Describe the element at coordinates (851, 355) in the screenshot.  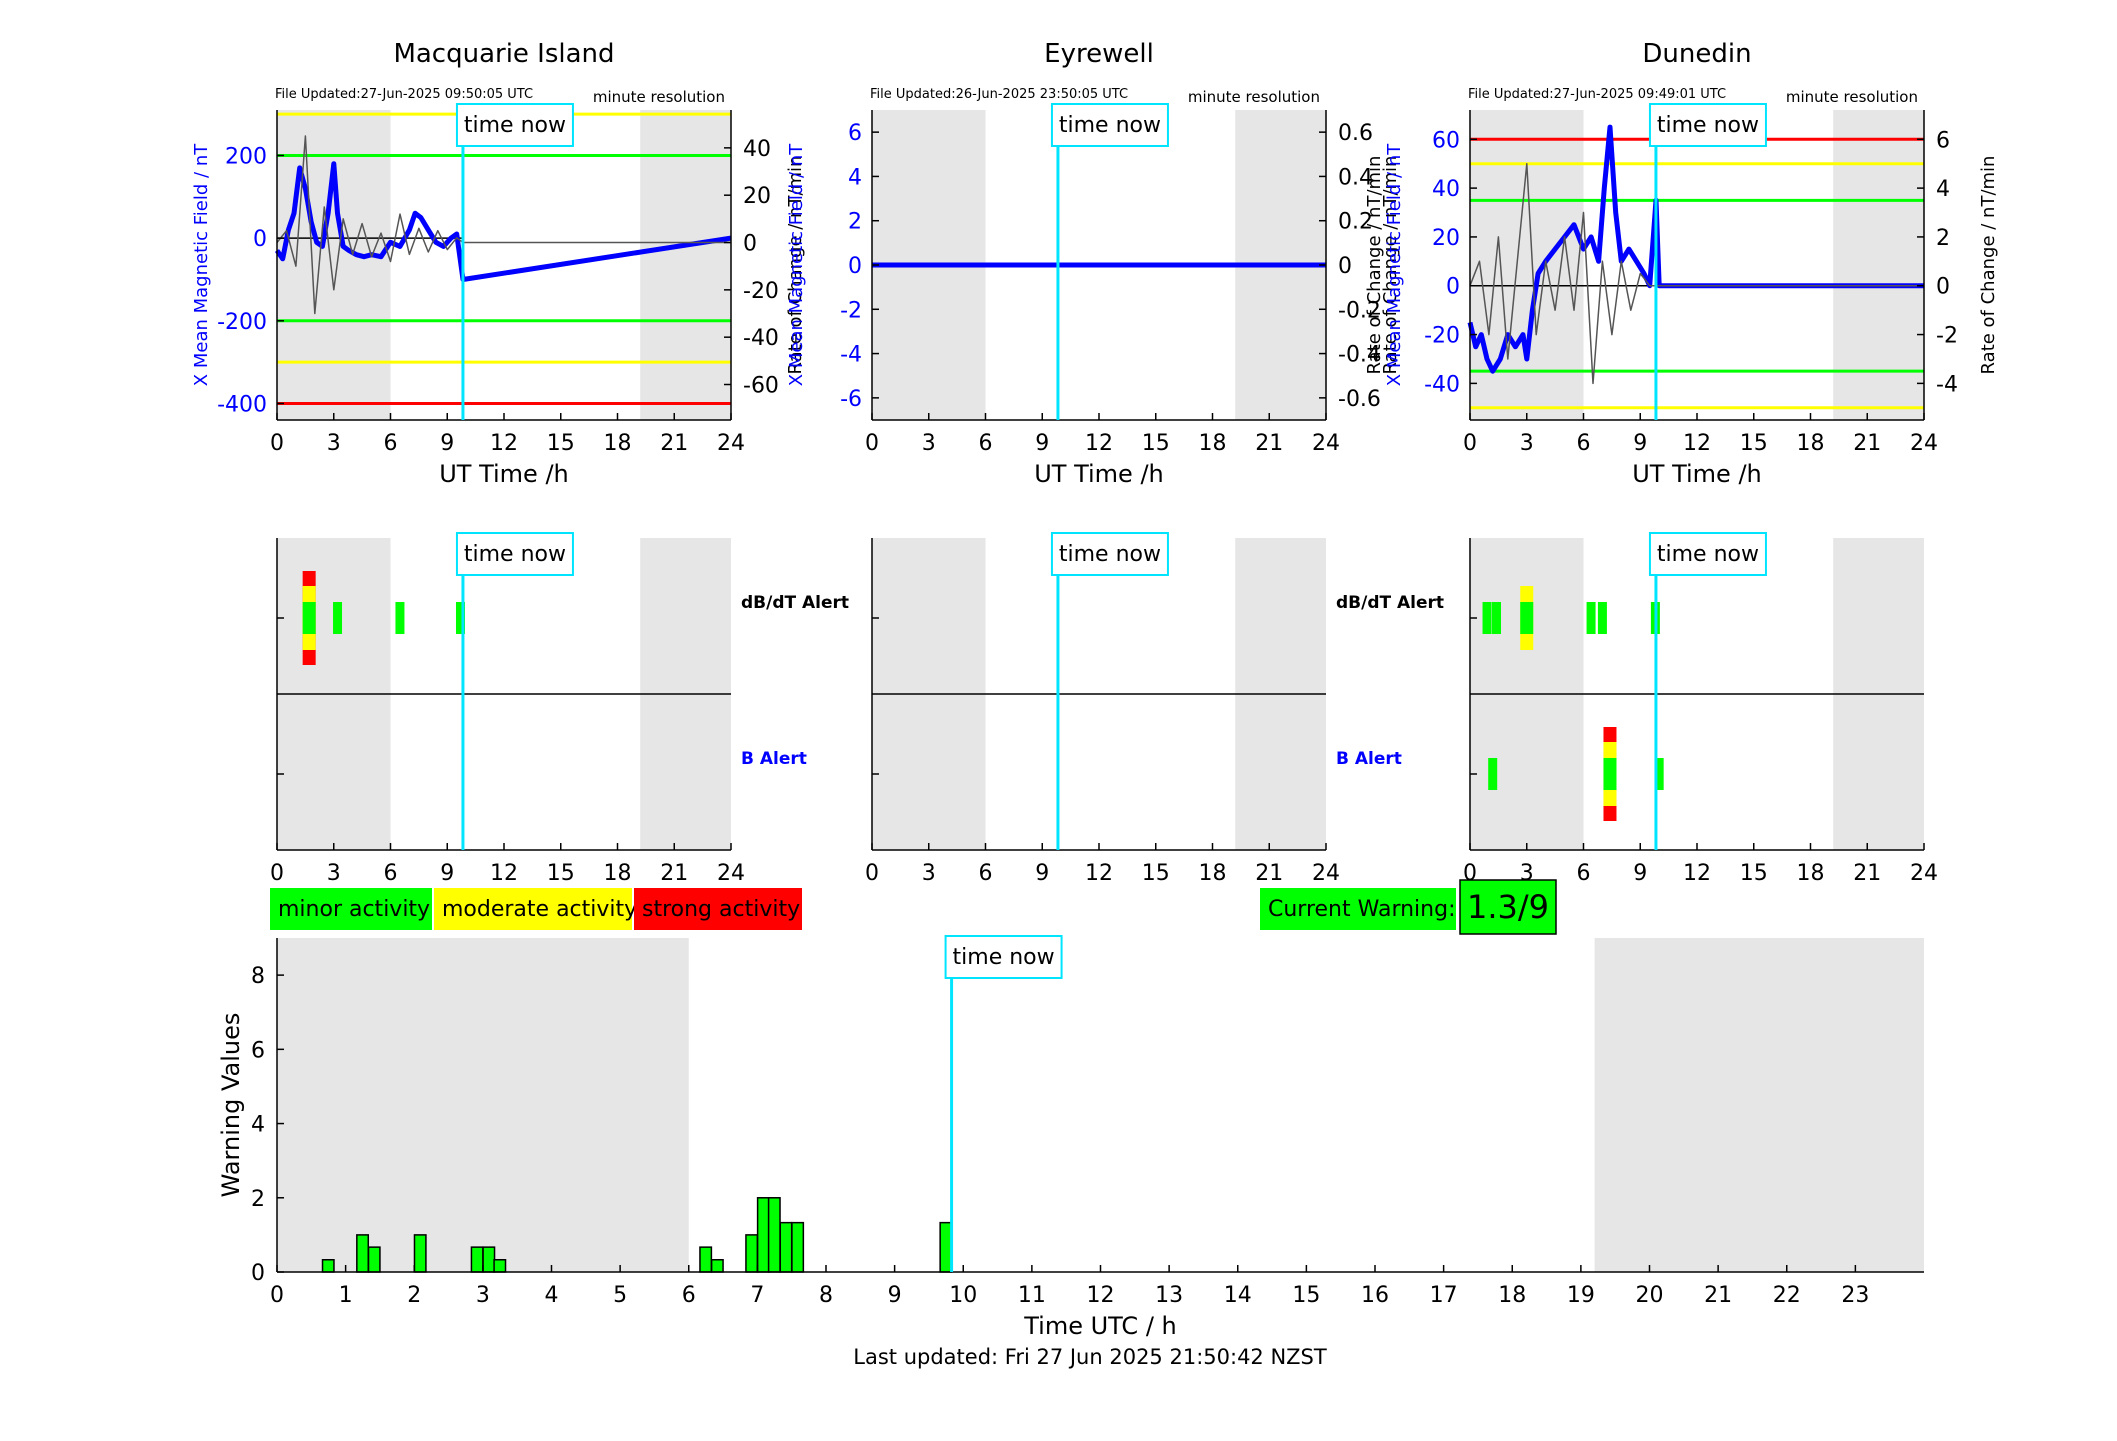
I see `left-tick-label-1--4: -4` at that location.